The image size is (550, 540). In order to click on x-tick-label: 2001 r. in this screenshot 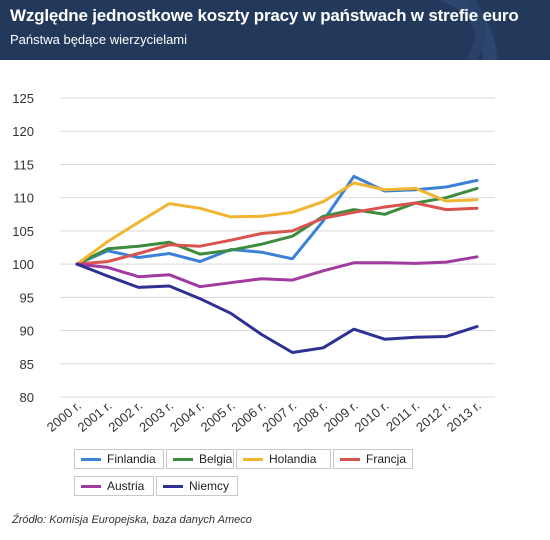, I will do `click(95, 416)`.